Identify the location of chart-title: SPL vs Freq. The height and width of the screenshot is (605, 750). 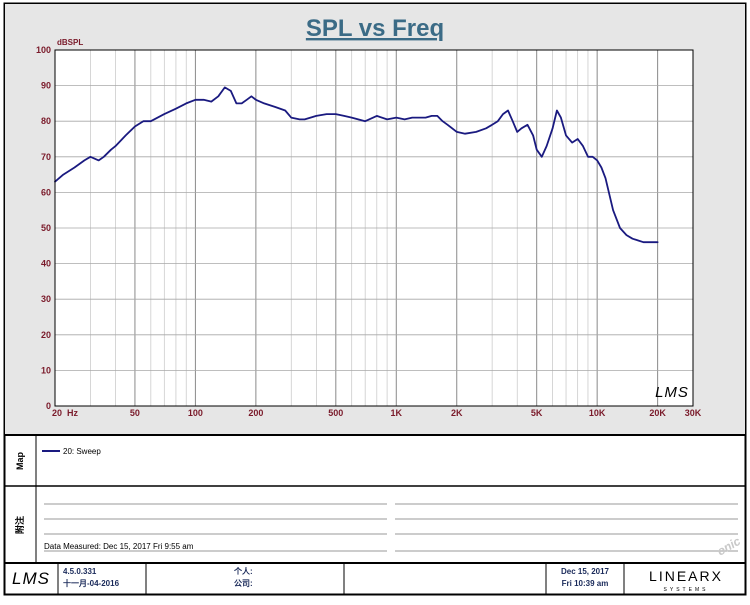
(375, 28).